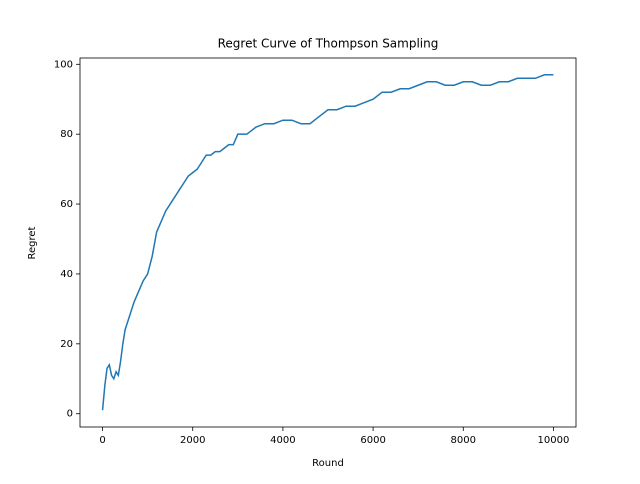  What do you see at coordinates (102, 440) in the screenshot?
I see `x-tick-label: 0` at bounding box center [102, 440].